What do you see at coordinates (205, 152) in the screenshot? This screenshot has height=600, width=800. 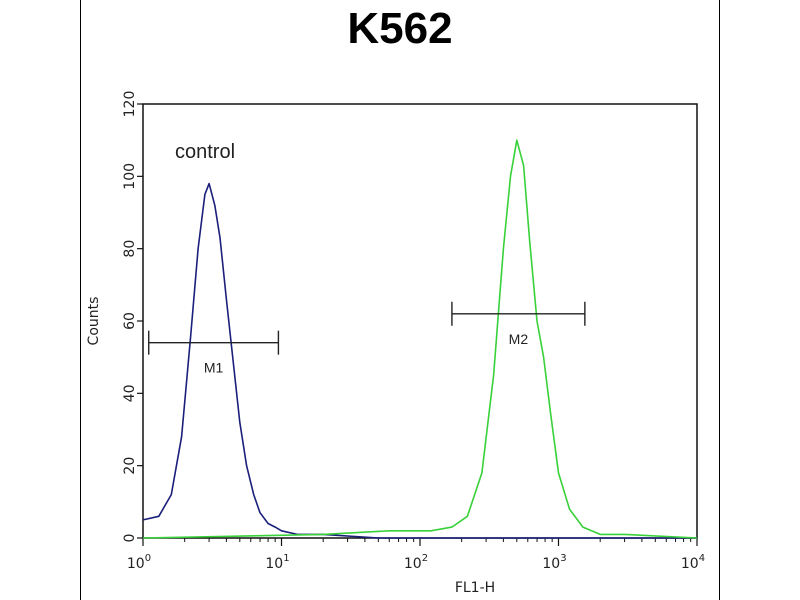 I see `control-annotation: control` at bounding box center [205, 152].